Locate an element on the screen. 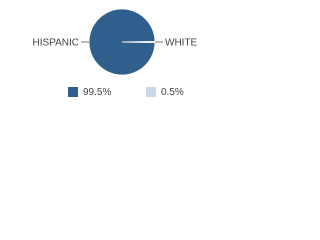  slice-label: WHITE is located at coordinates (181, 43).